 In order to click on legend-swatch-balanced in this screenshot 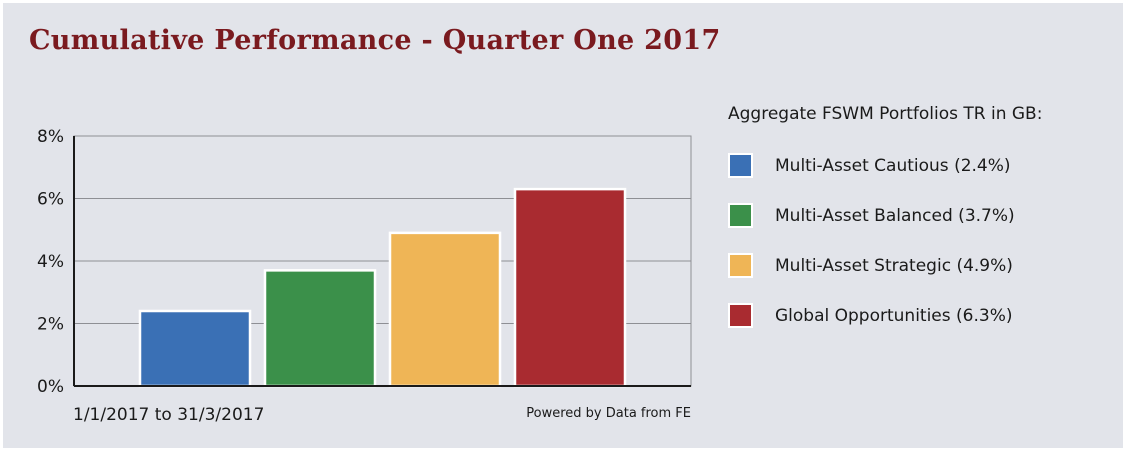, I will do `click(740, 215)`.